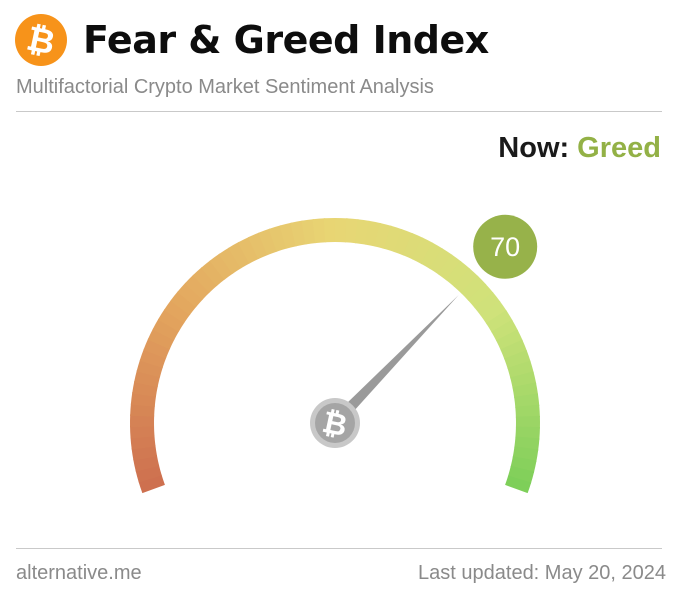  I want to click on divider-bottom, so click(339, 548).